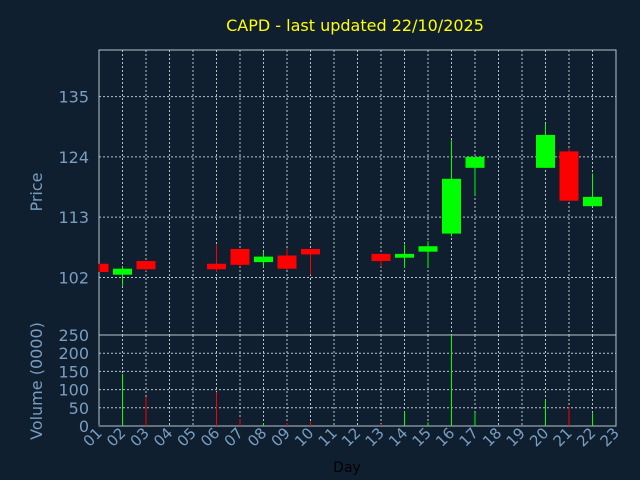 Image resolution: width=640 pixels, height=480 pixels. Describe the element at coordinates (73, 371) in the screenshot. I see `volume-tick-label: 150` at that location.